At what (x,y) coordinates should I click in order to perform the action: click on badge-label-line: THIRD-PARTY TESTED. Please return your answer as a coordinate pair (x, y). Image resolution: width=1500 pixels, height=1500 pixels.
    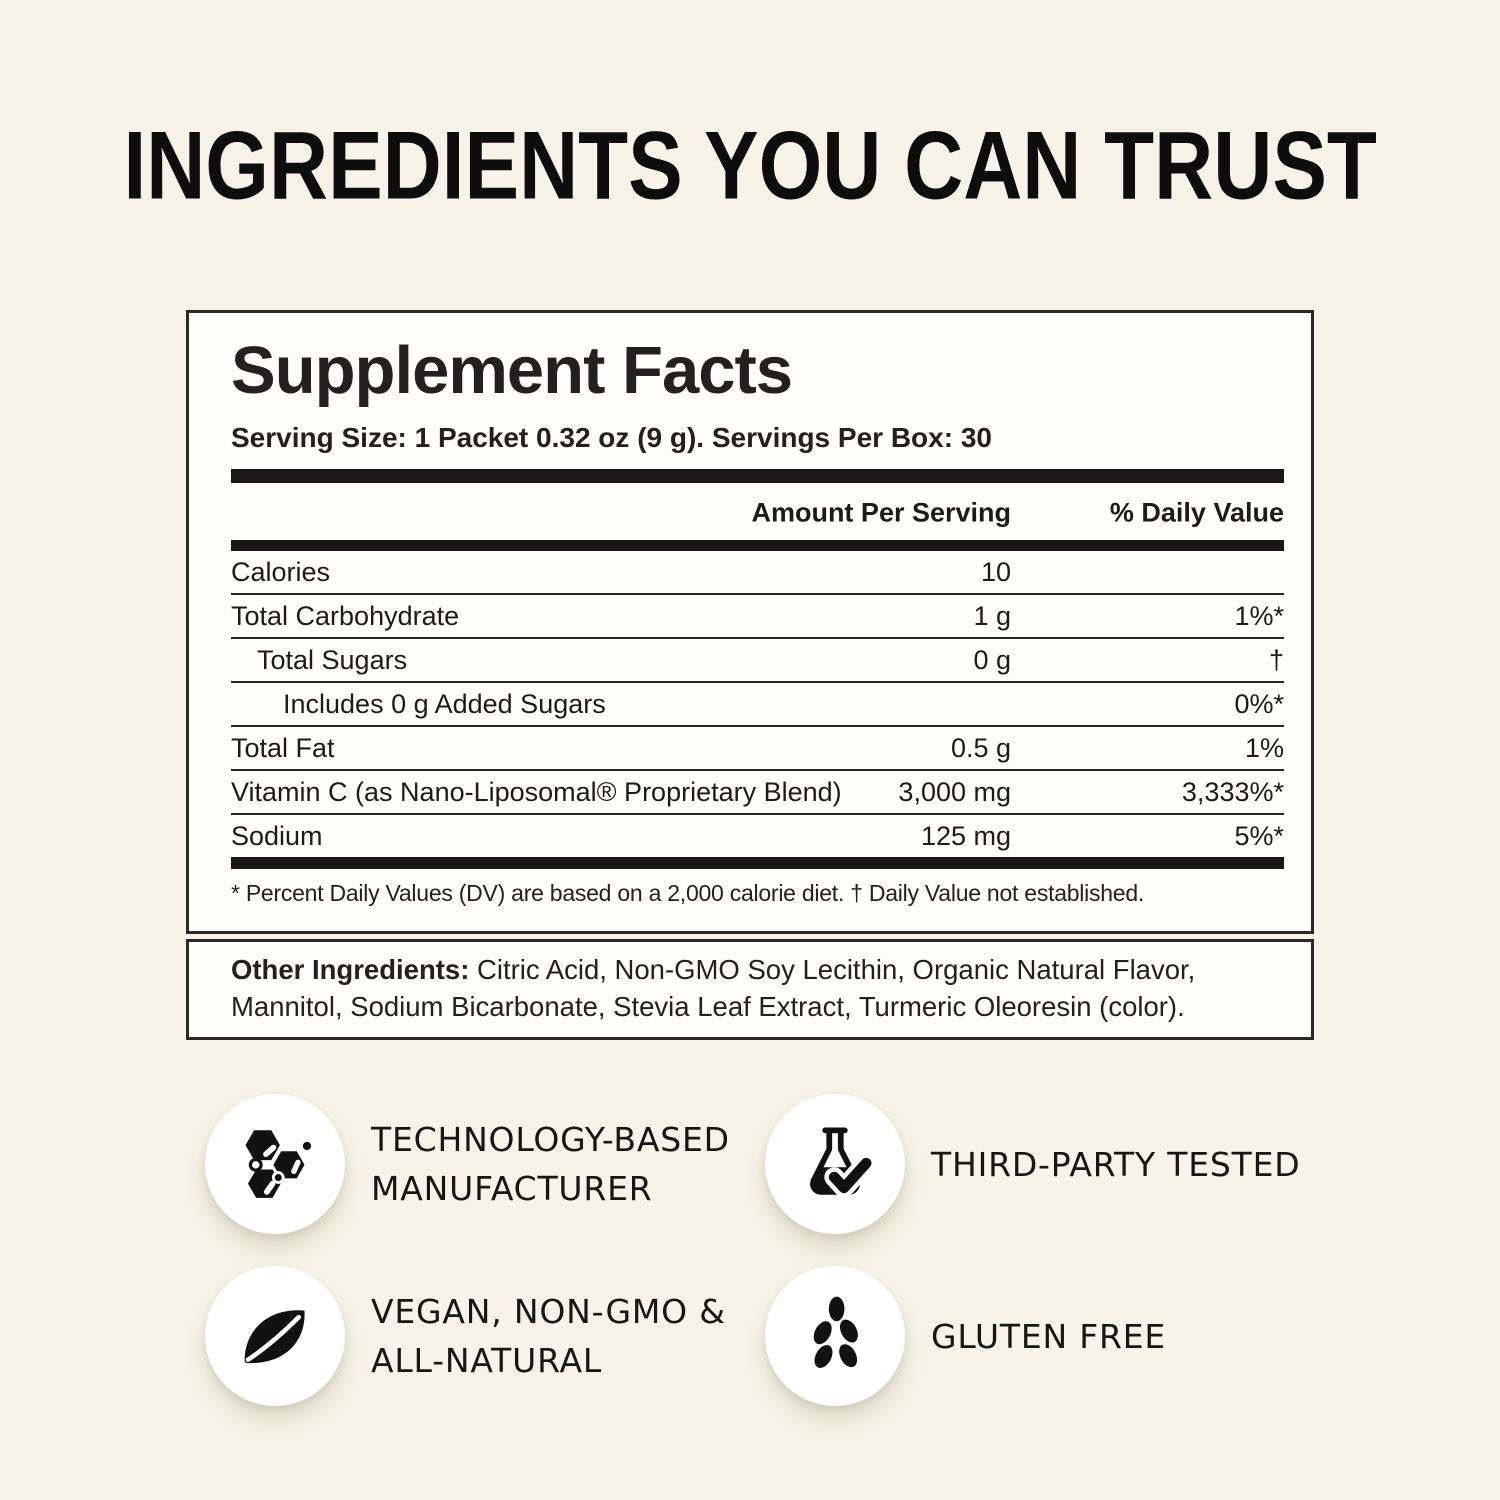
    Looking at the image, I should click on (1116, 1164).